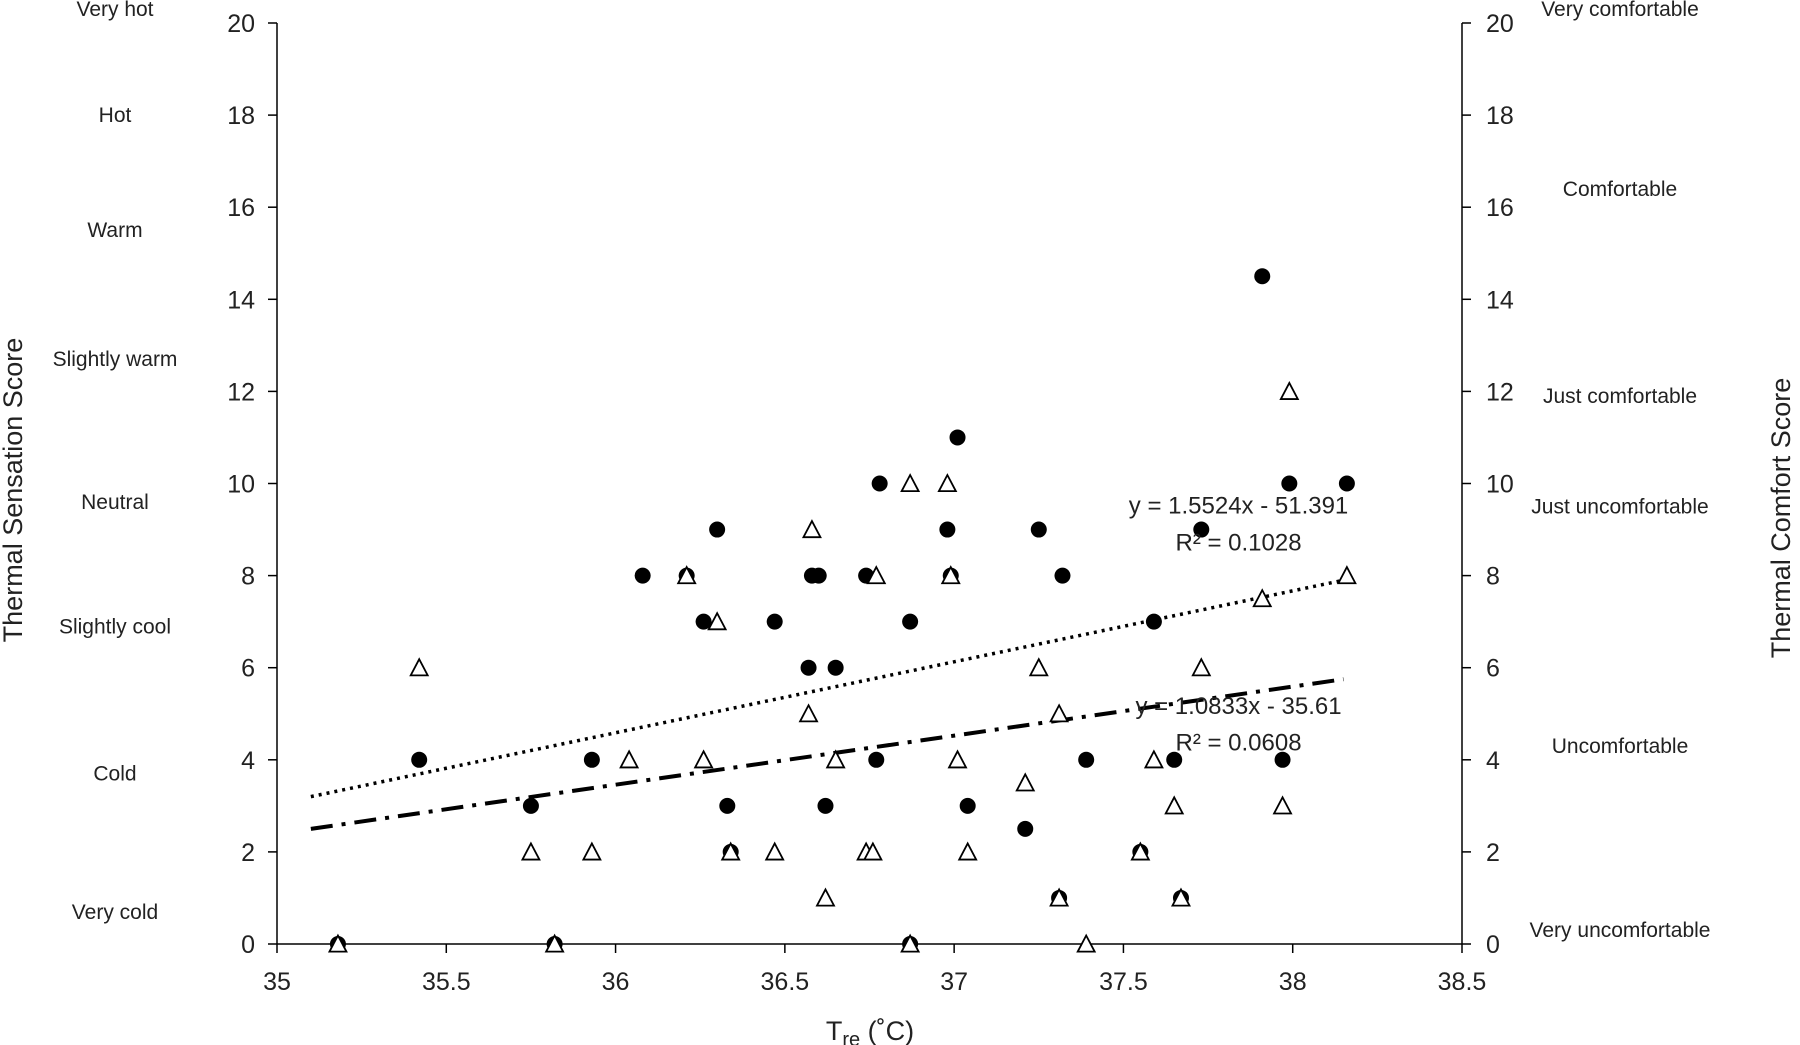 The width and height of the screenshot is (1800, 1045). Describe the element at coordinates (1619, 507) in the screenshot. I see `comfort-category-label: Just uncomfortable` at that location.